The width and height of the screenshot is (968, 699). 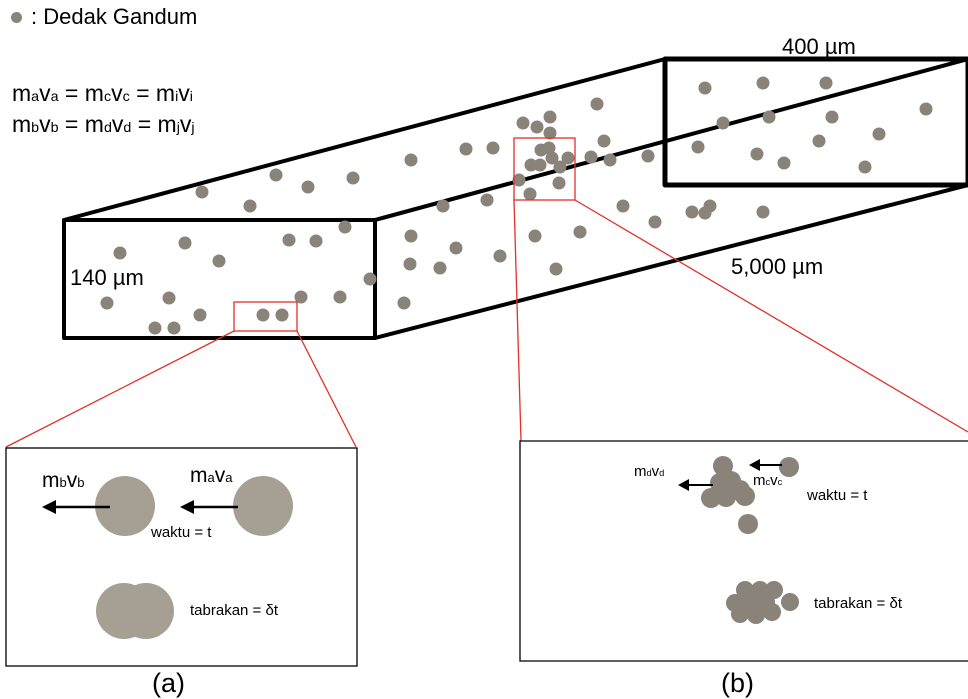 What do you see at coordinates (125, 506) in the screenshot?
I see `particle-b` at bounding box center [125, 506].